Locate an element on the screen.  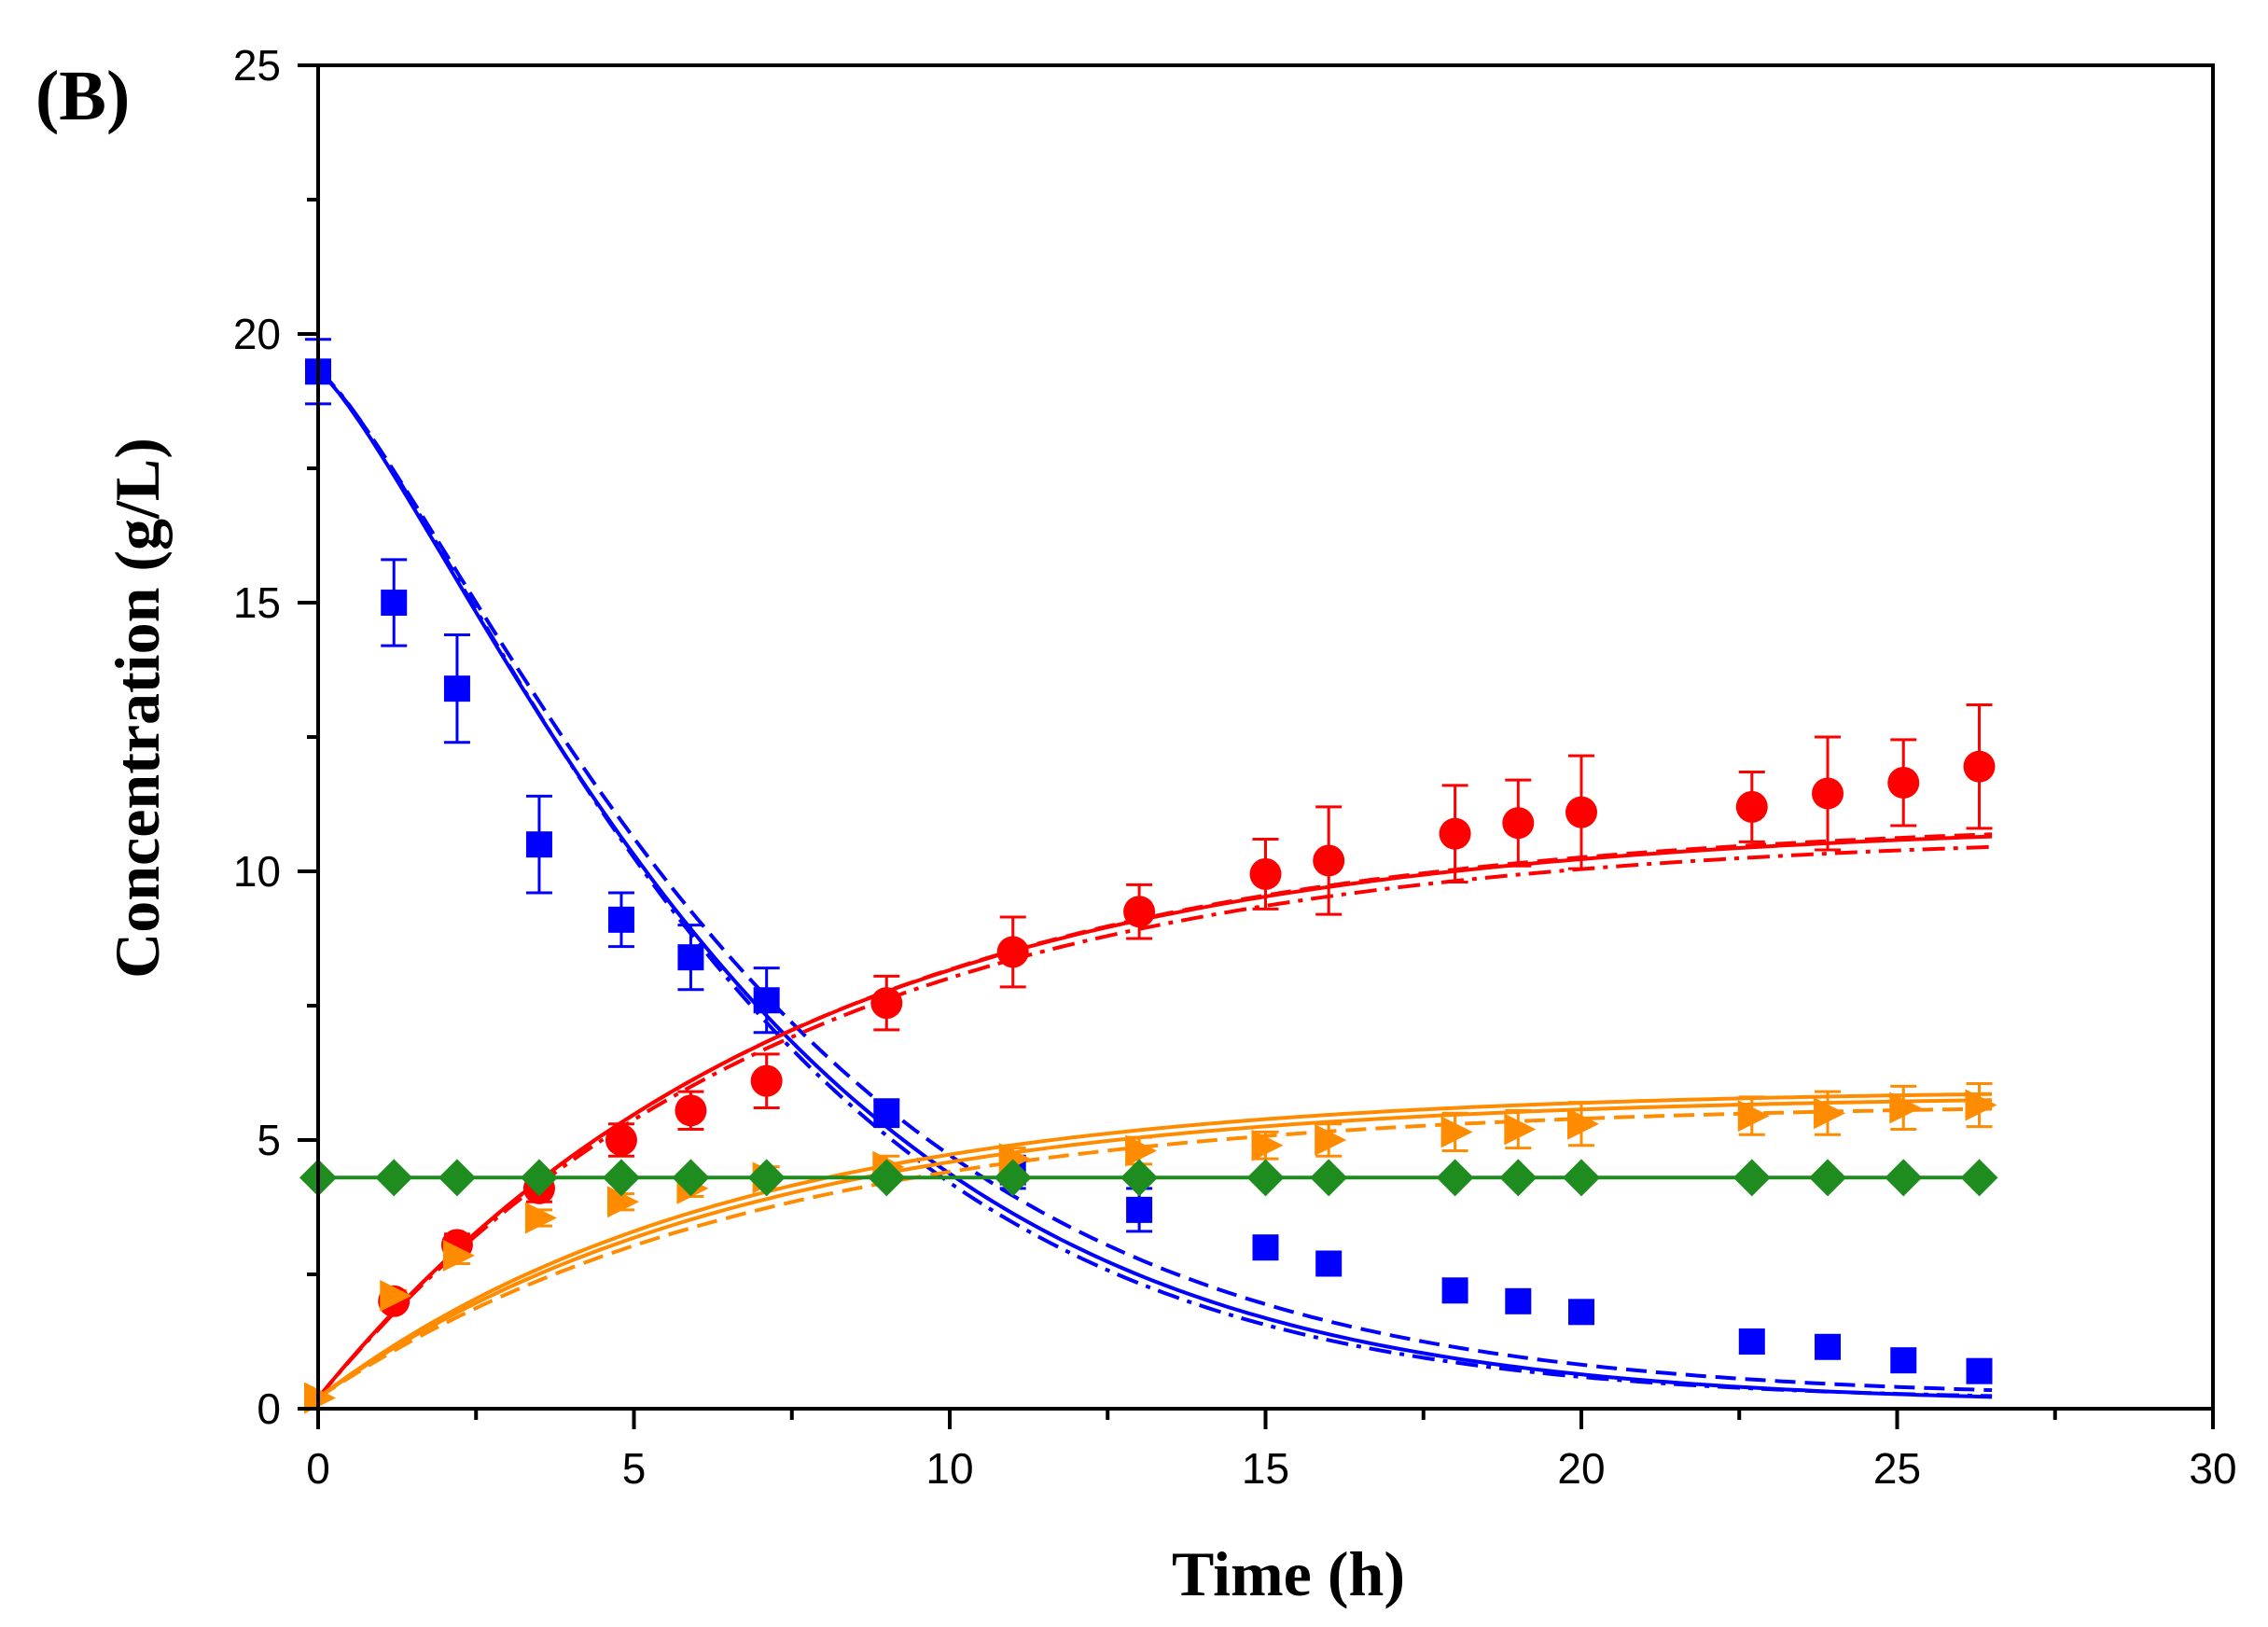
y-tick-label: 0 is located at coordinates (269, 1408).